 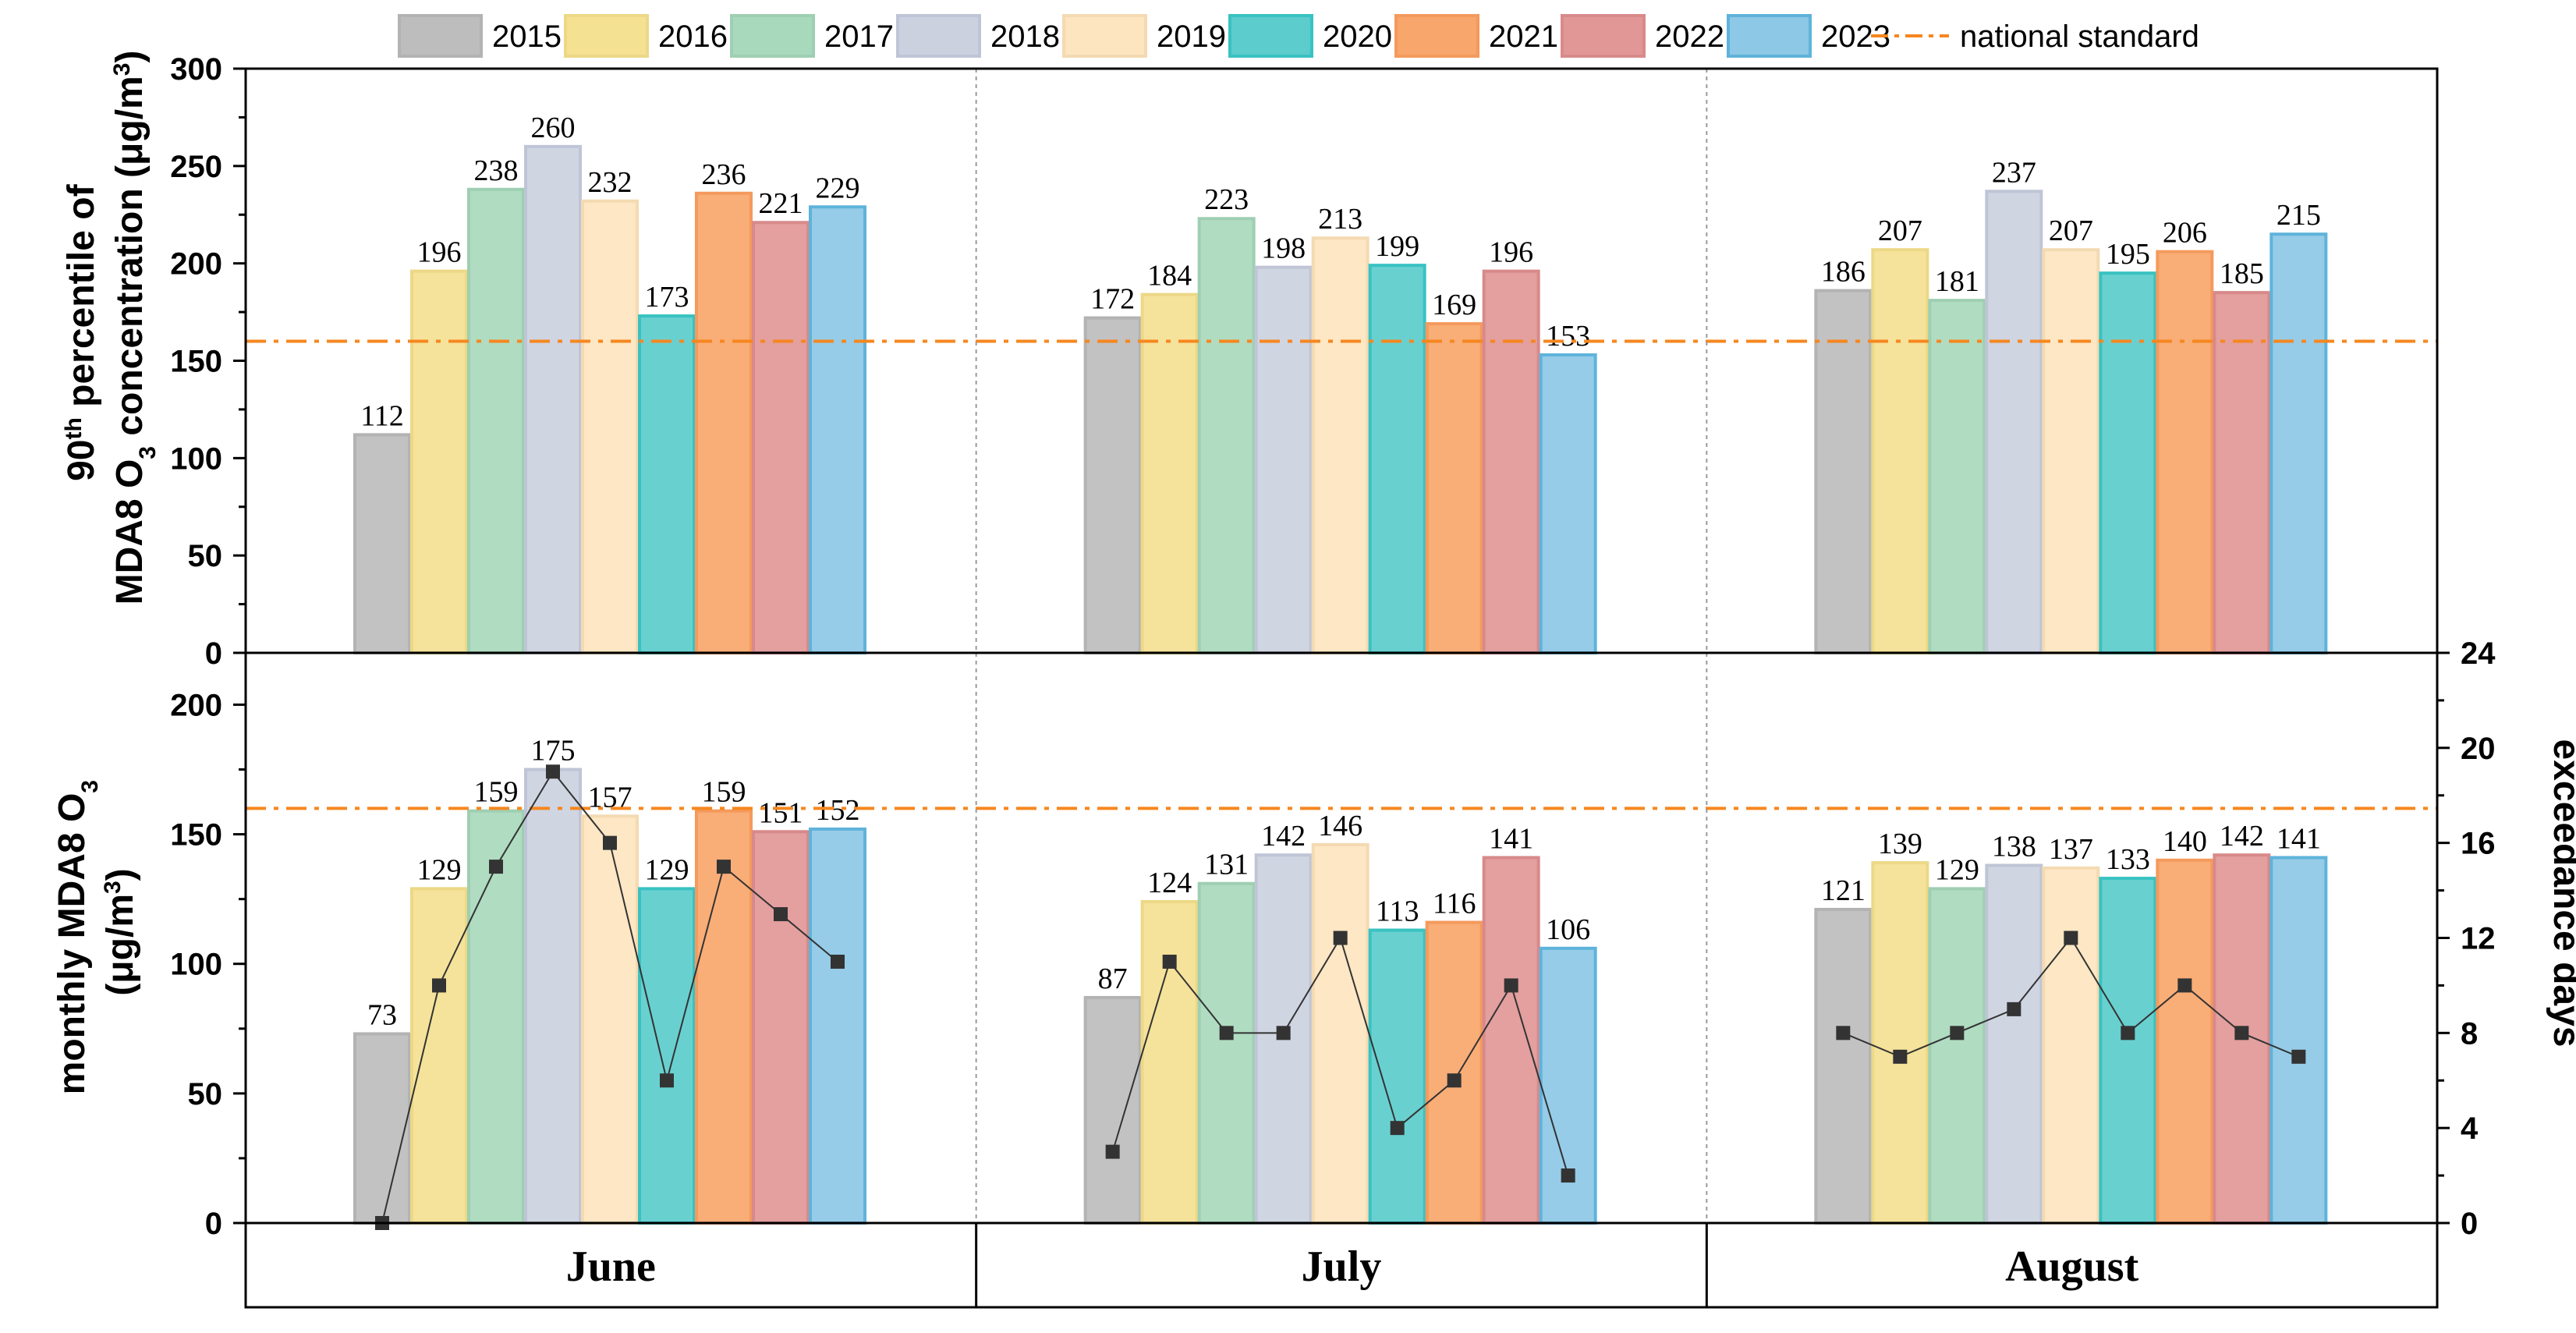 I want to click on bottom-bar-july-2016, so click(x=1169, y=1062).